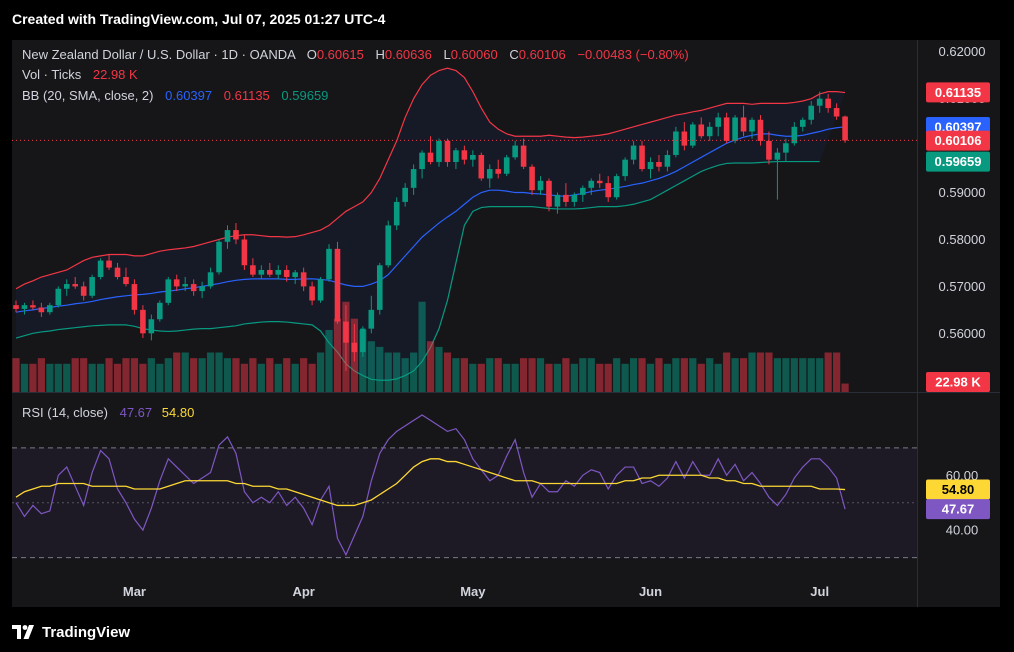  I want to click on price-tag: 0.61135, so click(958, 92).